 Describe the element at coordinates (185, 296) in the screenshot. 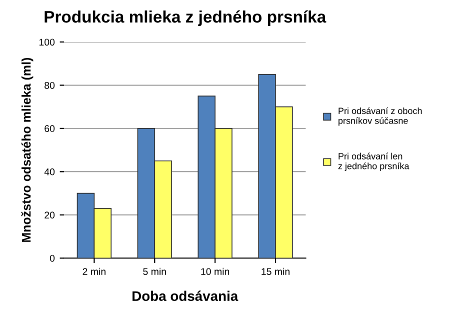

I see `x-axis-title: Doba odsávania` at that location.